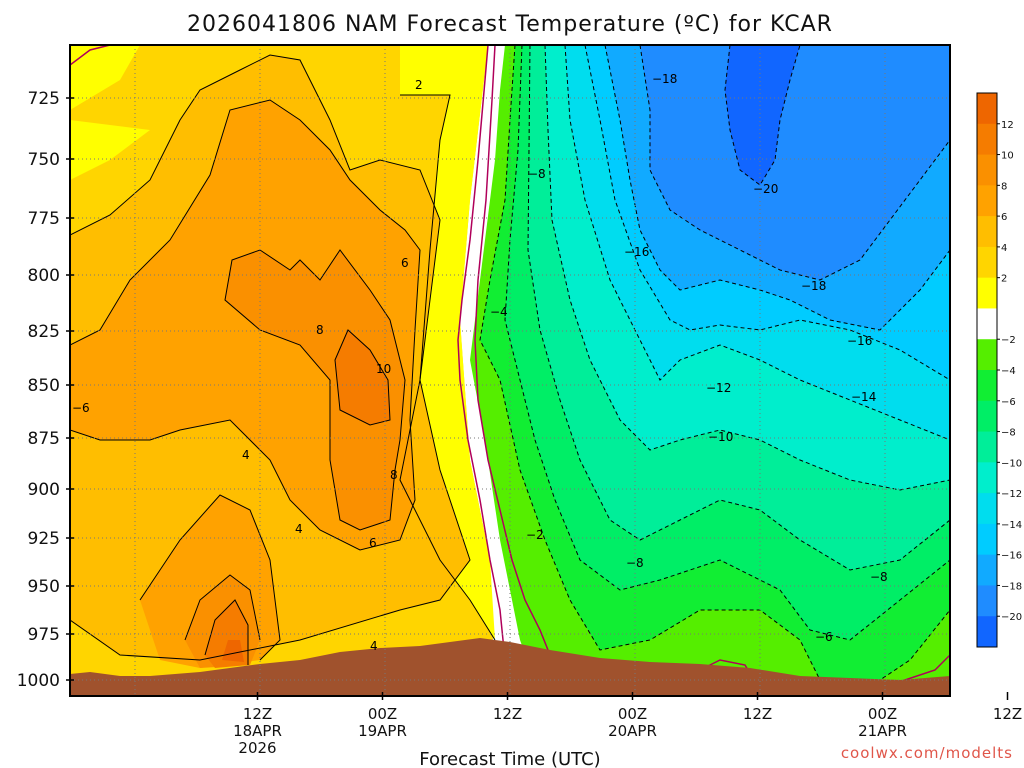  What do you see at coordinates (1007, 156) in the screenshot?
I see `colorbar-label: 10` at bounding box center [1007, 156].